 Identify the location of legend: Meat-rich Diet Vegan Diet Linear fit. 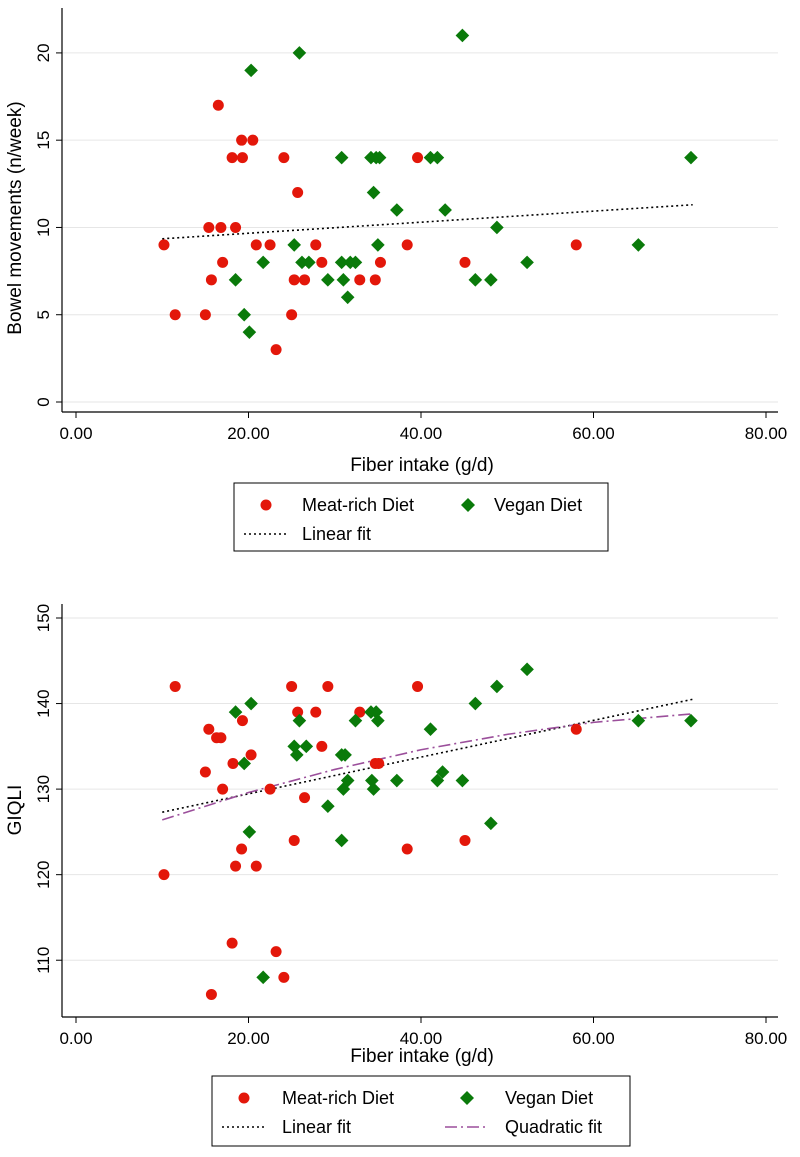
(421, 517).